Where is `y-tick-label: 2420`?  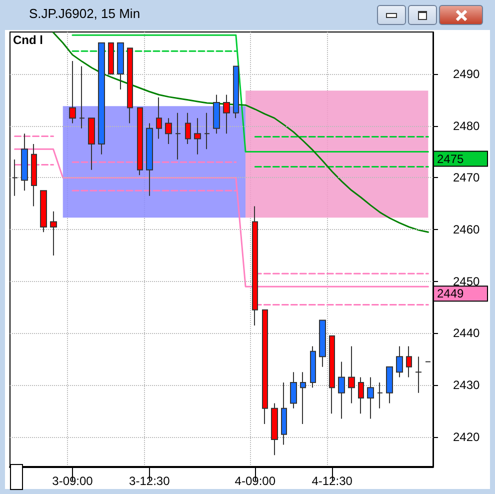 y-tick-label: 2420 is located at coordinates (466, 437).